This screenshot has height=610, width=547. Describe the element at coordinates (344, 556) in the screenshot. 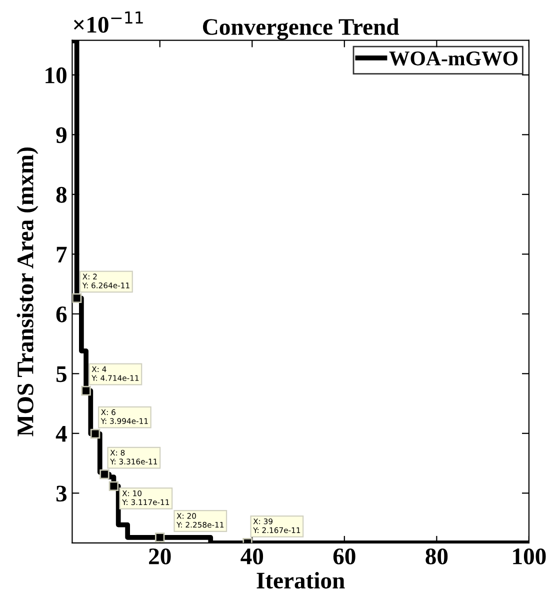

I see `x-tick-label: 60` at that location.